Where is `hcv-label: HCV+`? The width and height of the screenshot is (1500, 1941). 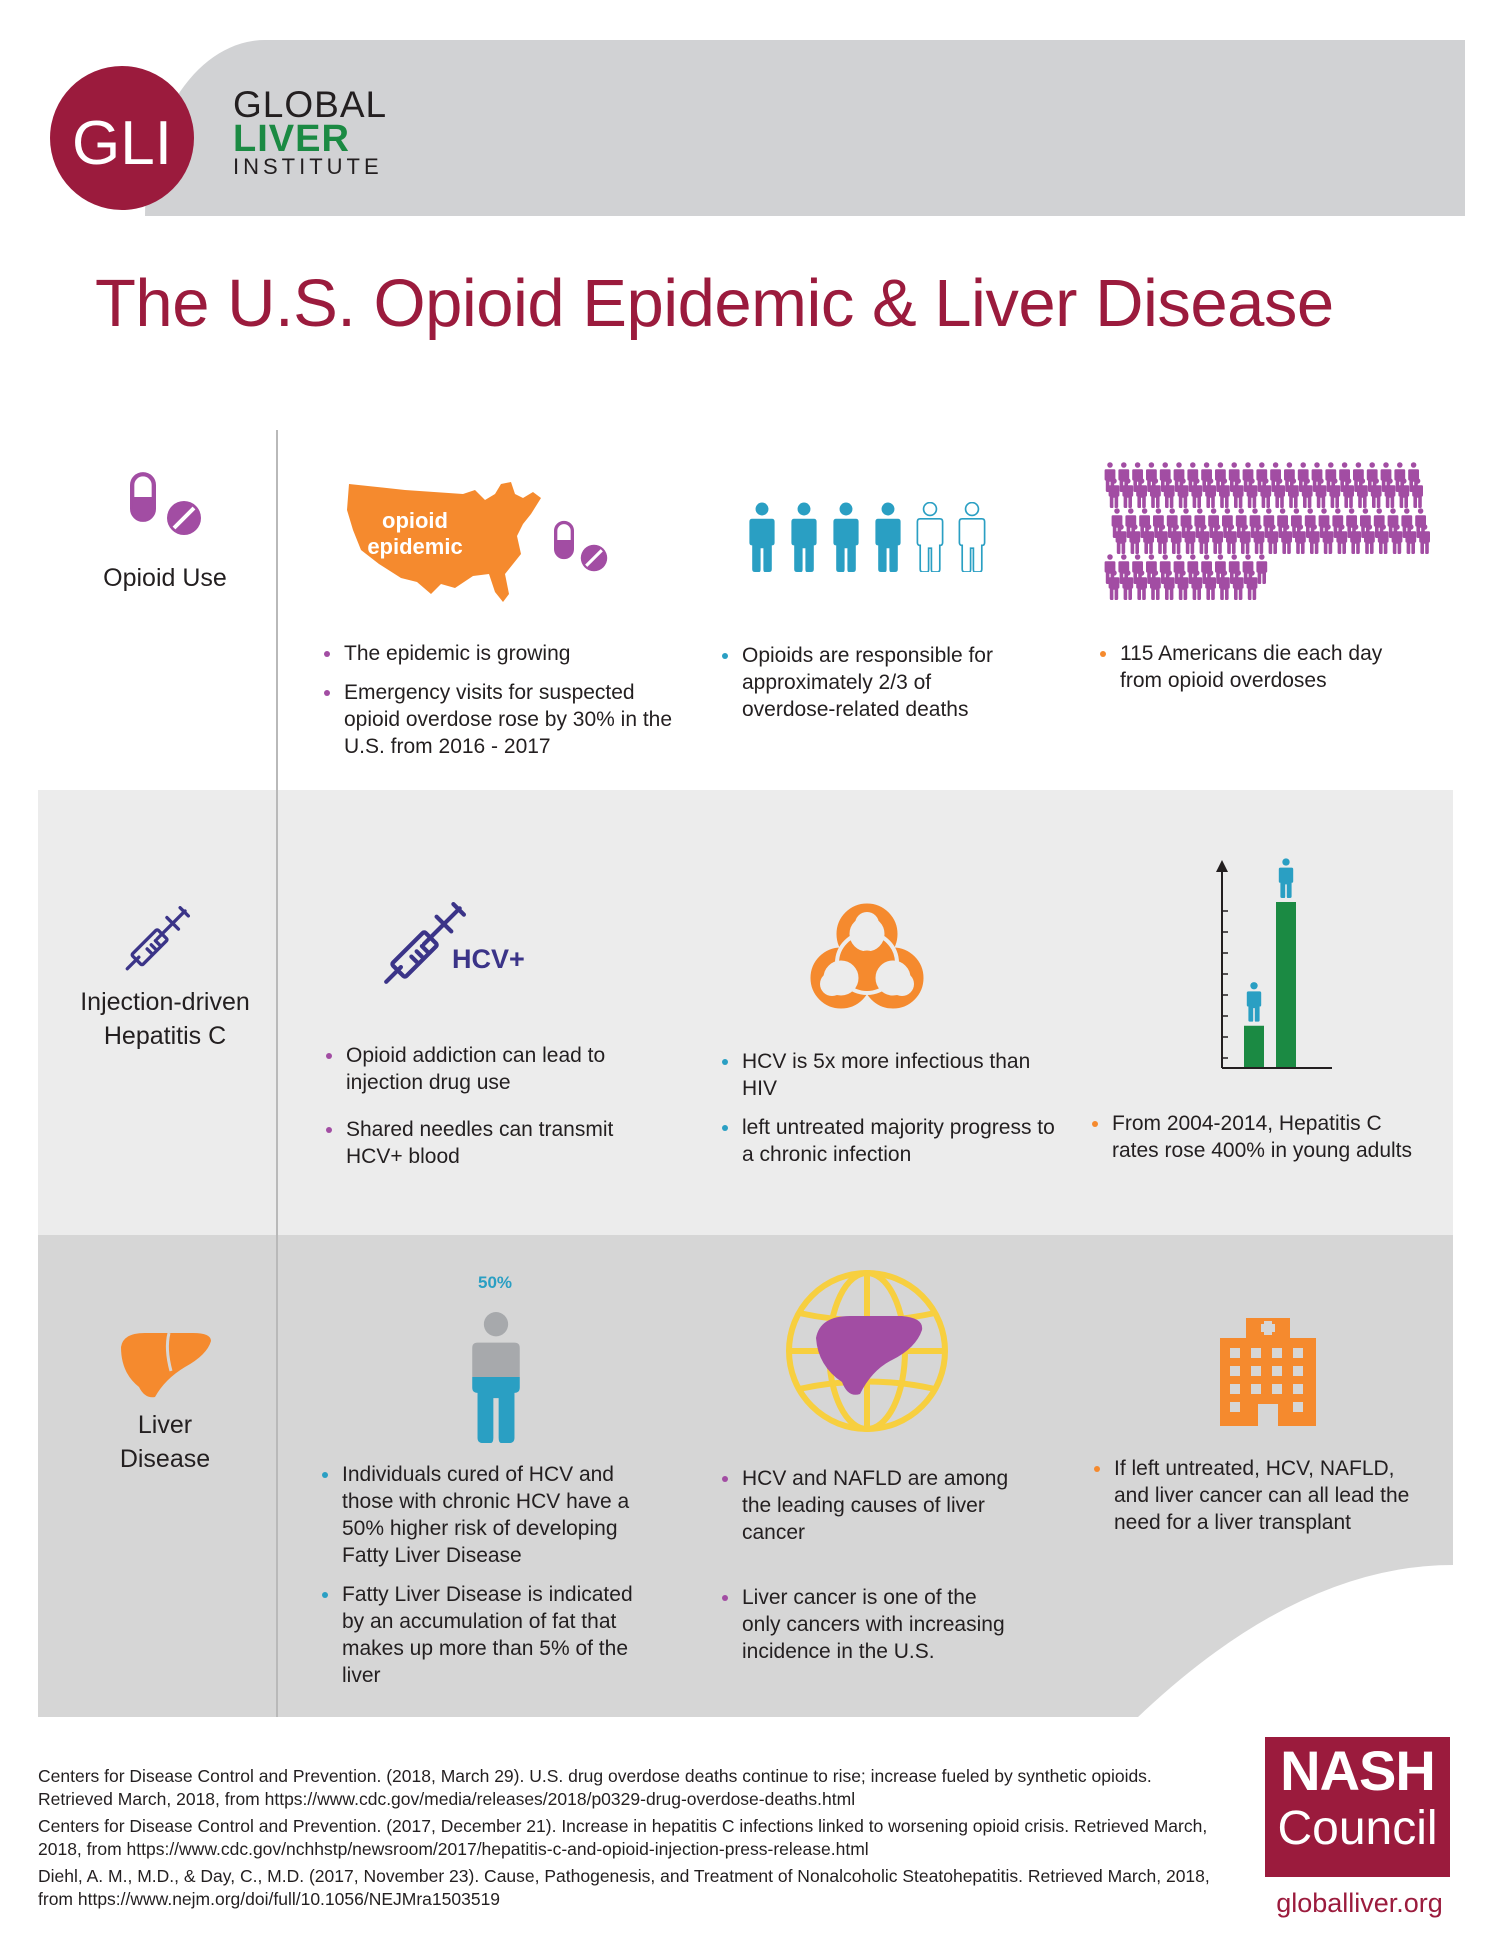
hcv-label: HCV+ is located at coordinates (488, 959).